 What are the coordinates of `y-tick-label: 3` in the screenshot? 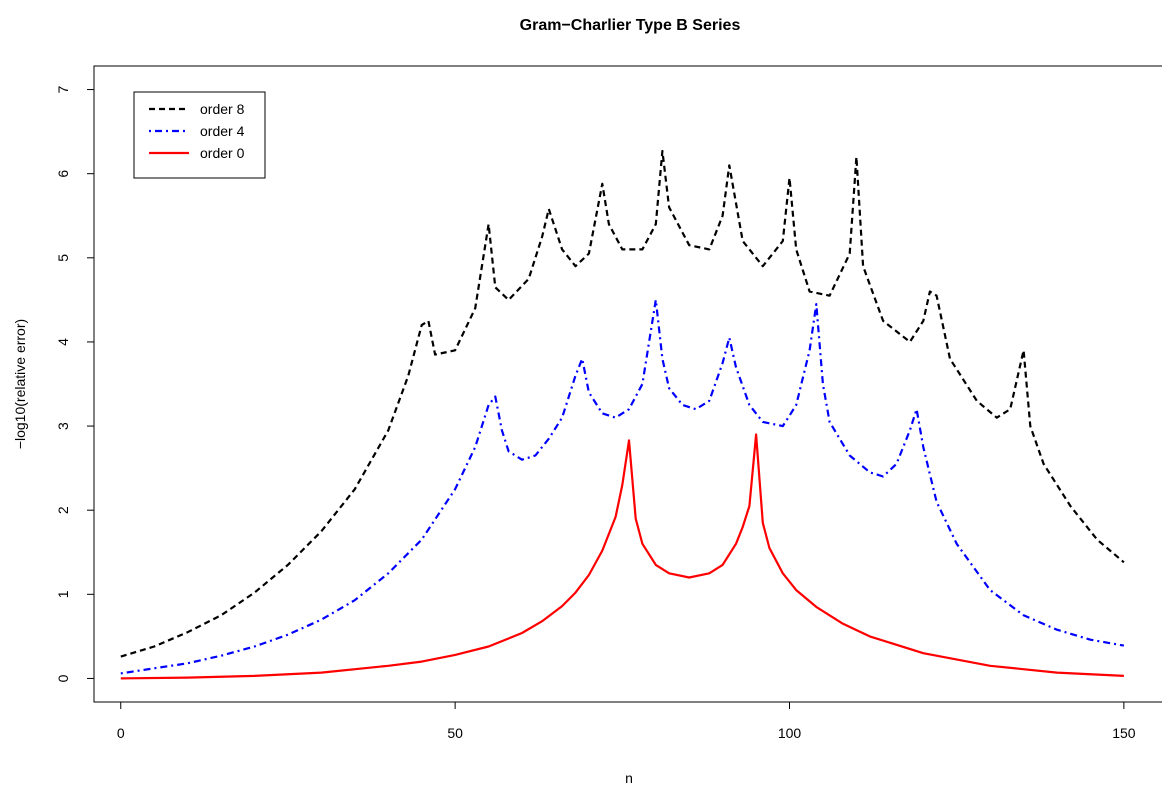 It's located at (63, 426).